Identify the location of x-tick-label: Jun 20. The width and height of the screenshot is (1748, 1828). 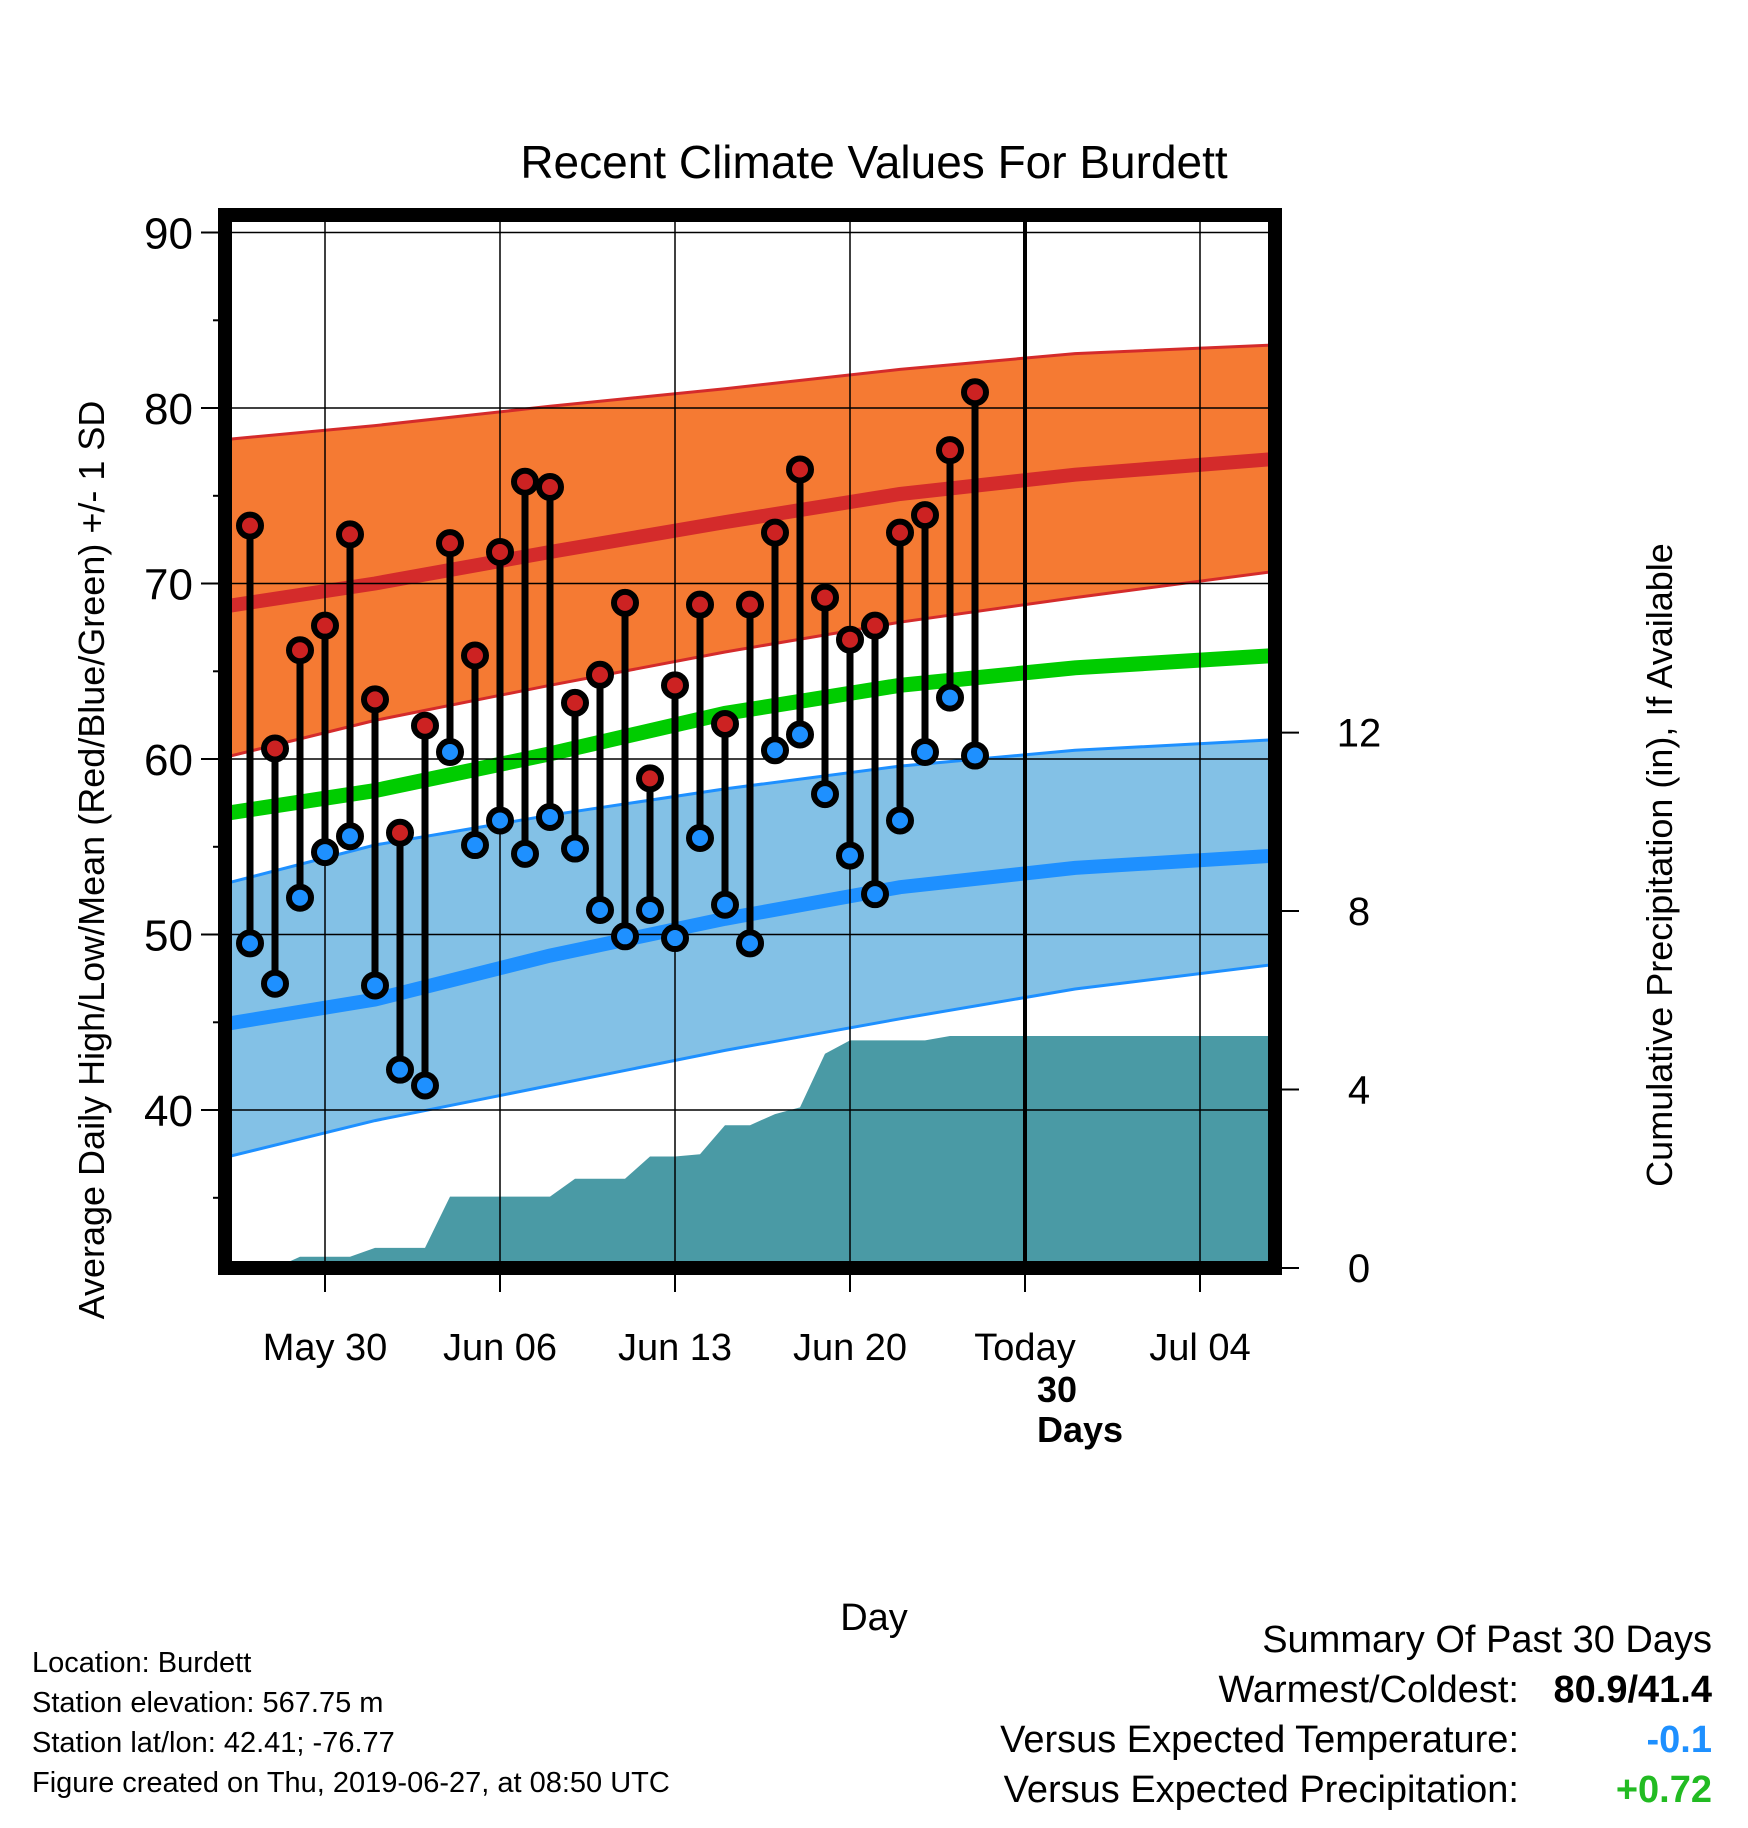
(850, 1348).